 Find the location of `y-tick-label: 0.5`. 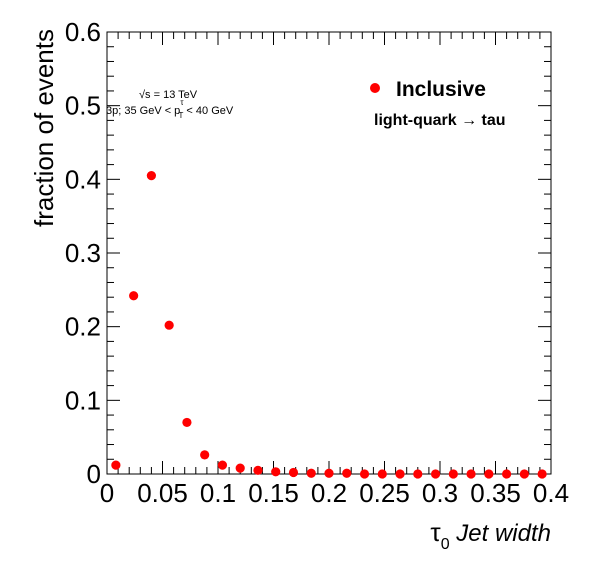

y-tick-label: 0.5 is located at coordinates (83, 106).